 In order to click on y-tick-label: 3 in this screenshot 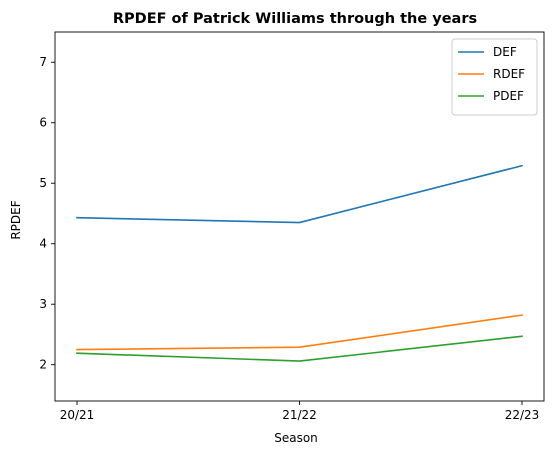, I will do `click(43, 304)`.